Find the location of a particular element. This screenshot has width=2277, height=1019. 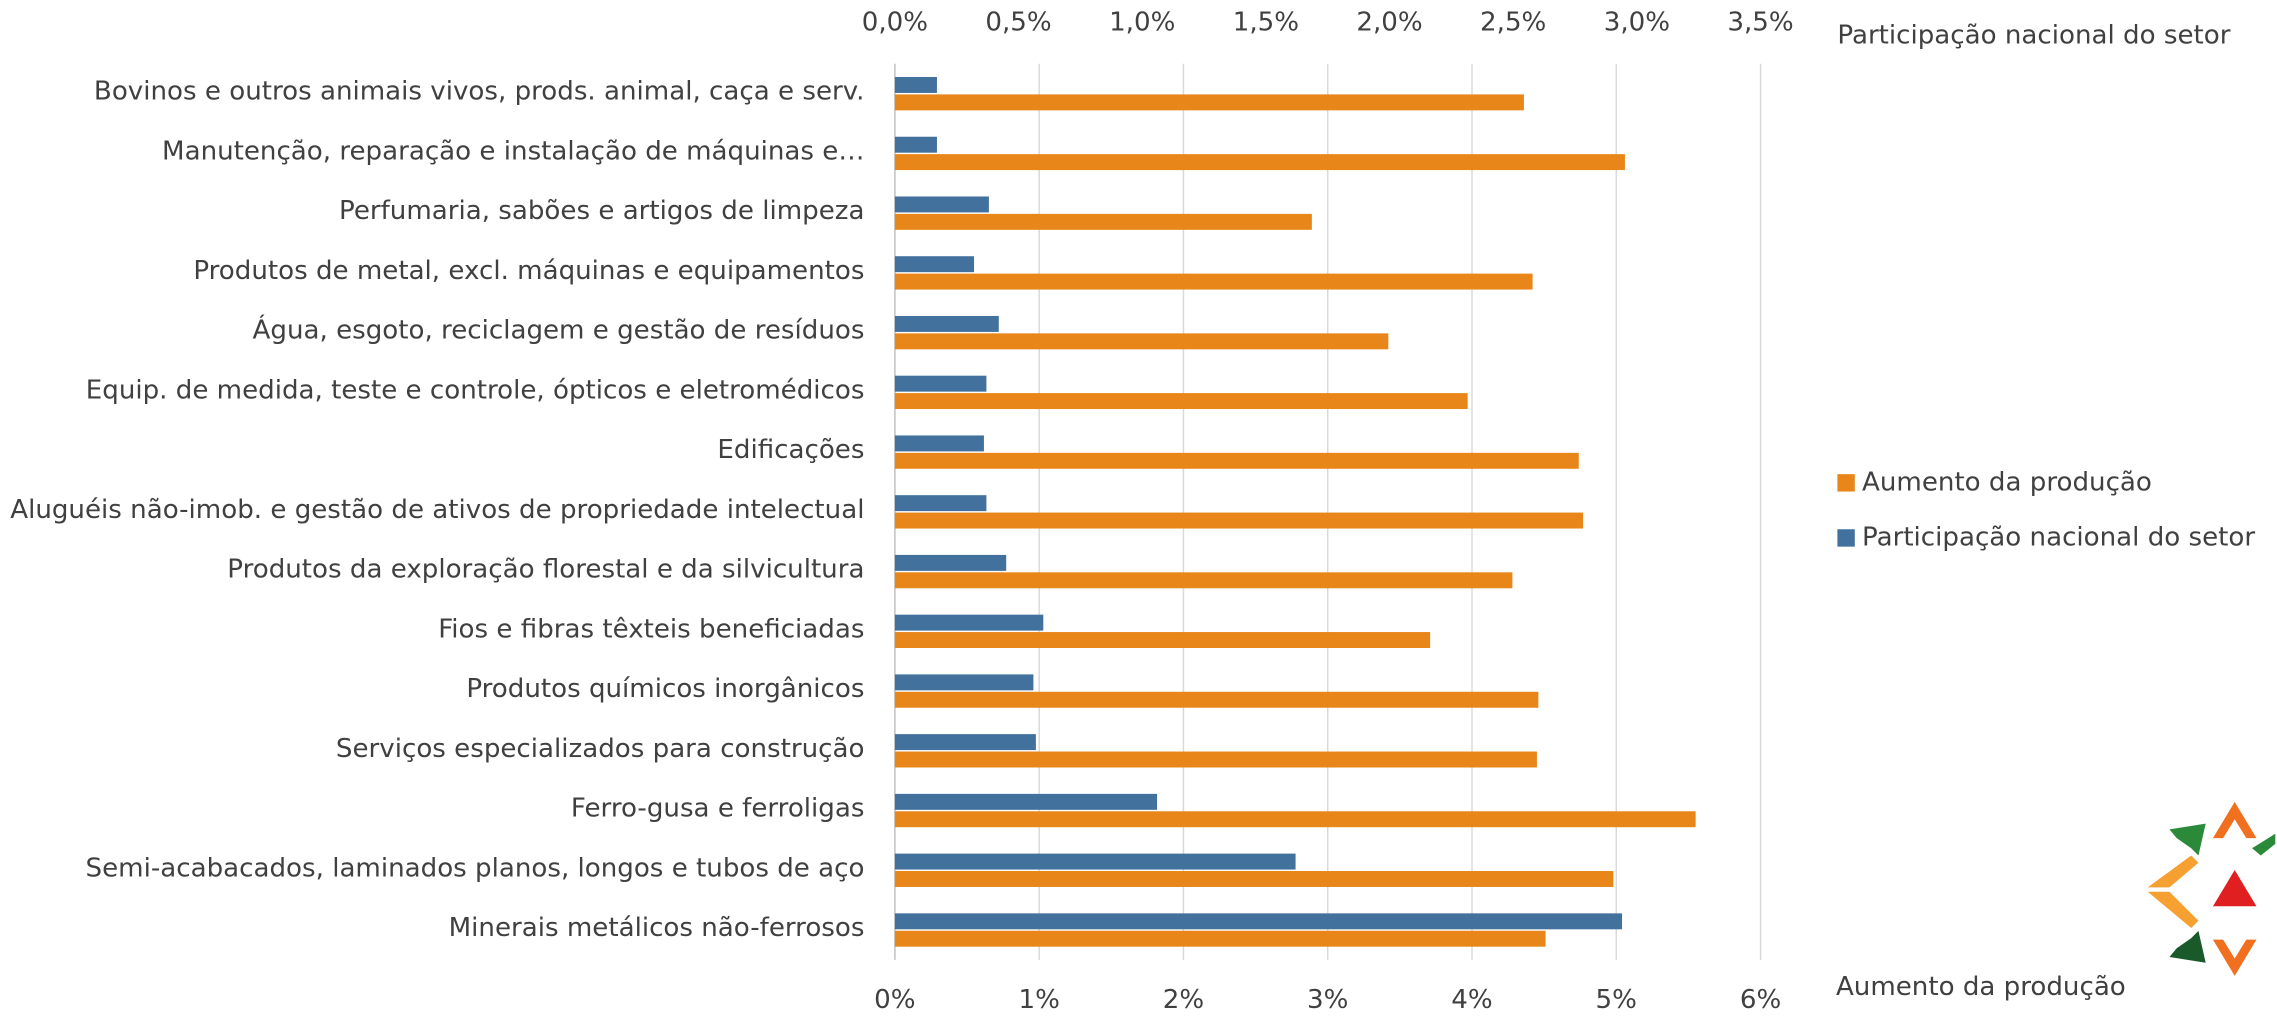

x-tick-label: 3% is located at coordinates (1327, 1000).